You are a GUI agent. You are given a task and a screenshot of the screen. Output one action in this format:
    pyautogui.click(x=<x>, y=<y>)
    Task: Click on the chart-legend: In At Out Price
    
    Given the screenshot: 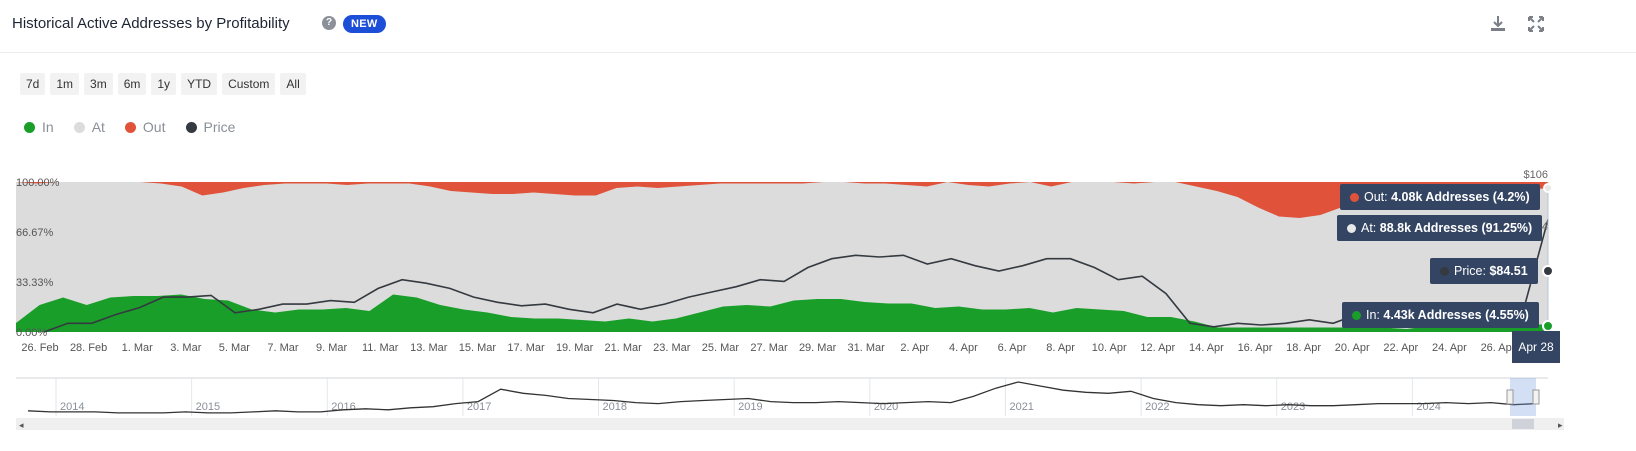 What is the action you would take?
    pyautogui.click(x=129, y=127)
    